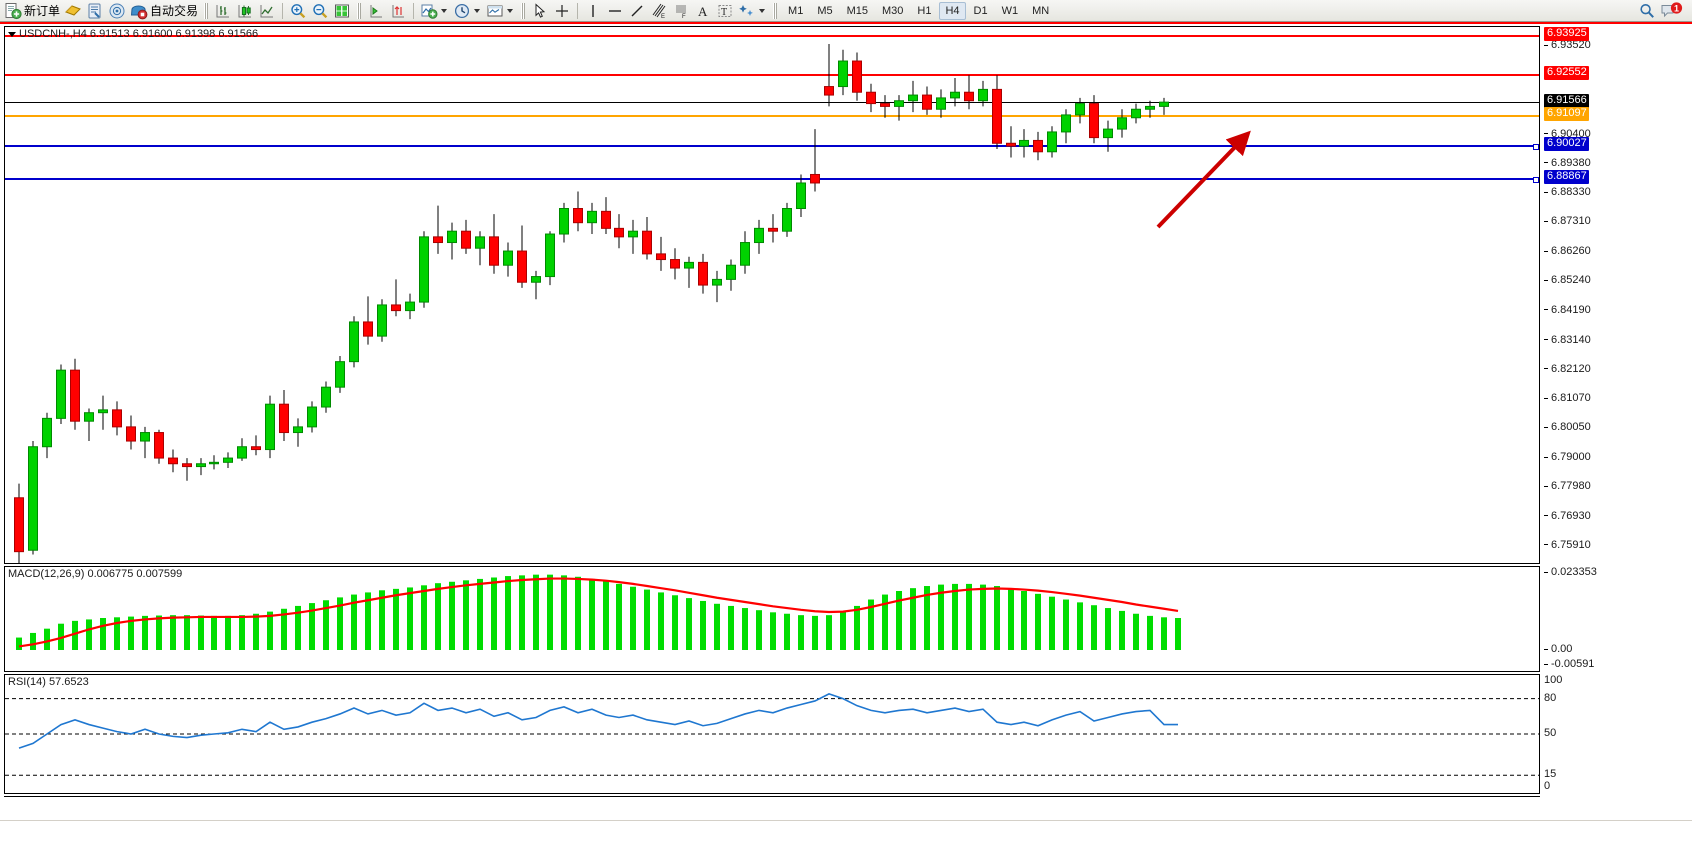  I want to click on bottom-strip, so click(846, 822).